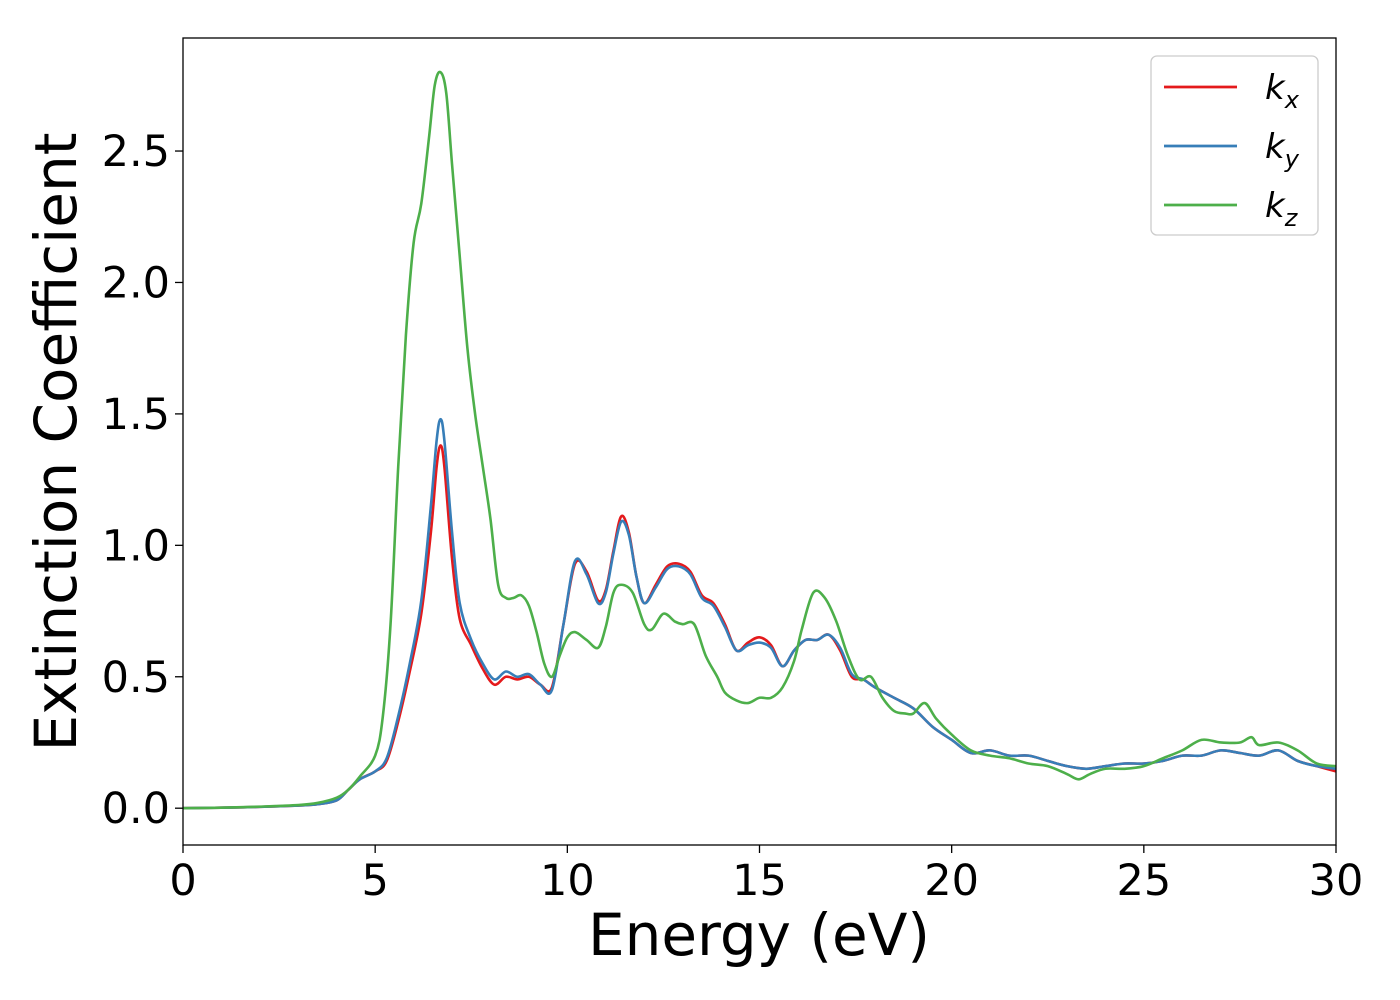  I want to click on x-tick-label: 30, so click(1336, 881).